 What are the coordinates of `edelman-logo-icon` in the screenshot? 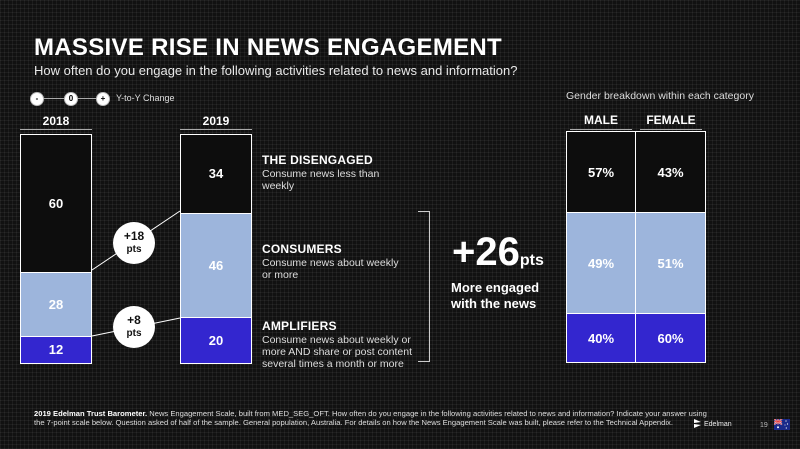 It's located at (697, 423).